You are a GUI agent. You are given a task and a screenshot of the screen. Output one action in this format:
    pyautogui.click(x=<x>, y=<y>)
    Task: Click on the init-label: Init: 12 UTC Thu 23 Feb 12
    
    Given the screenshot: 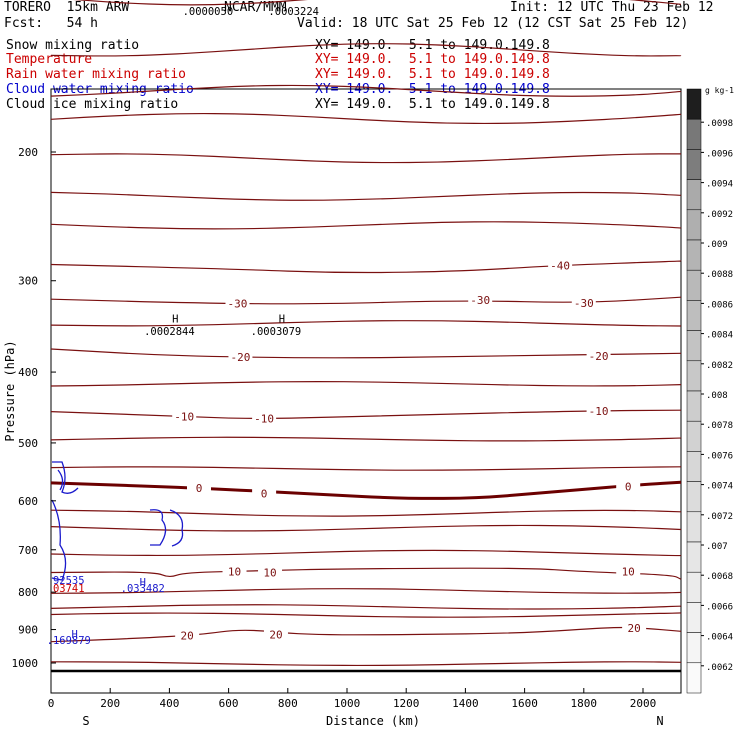 What is the action you would take?
    pyautogui.click(x=612, y=7)
    